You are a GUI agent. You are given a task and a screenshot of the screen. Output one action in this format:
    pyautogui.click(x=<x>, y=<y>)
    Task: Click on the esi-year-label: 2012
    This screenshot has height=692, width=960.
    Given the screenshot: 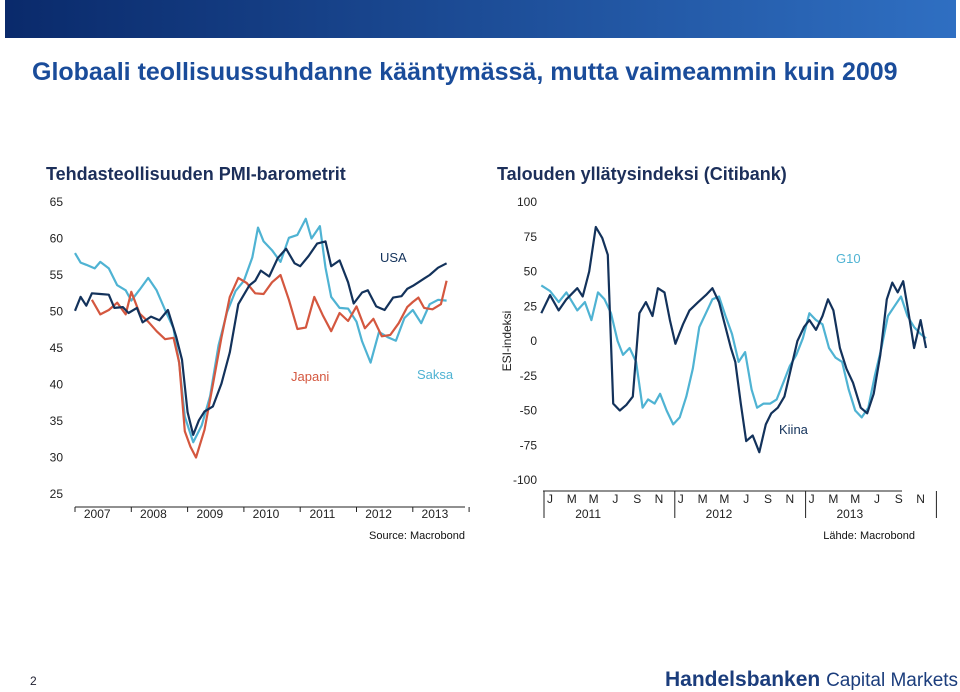 What is the action you would take?
    pyautogui.click(x=719, y=514)
    